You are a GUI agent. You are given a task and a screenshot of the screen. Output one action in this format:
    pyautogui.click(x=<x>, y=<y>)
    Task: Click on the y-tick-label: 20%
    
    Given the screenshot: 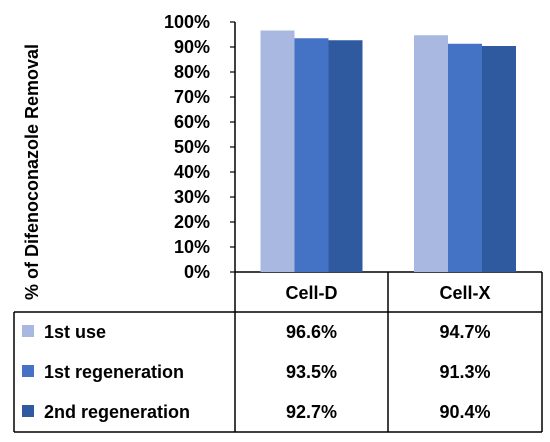 What is the action you would take?
    pyautogui.click(x=192, y=222)
    